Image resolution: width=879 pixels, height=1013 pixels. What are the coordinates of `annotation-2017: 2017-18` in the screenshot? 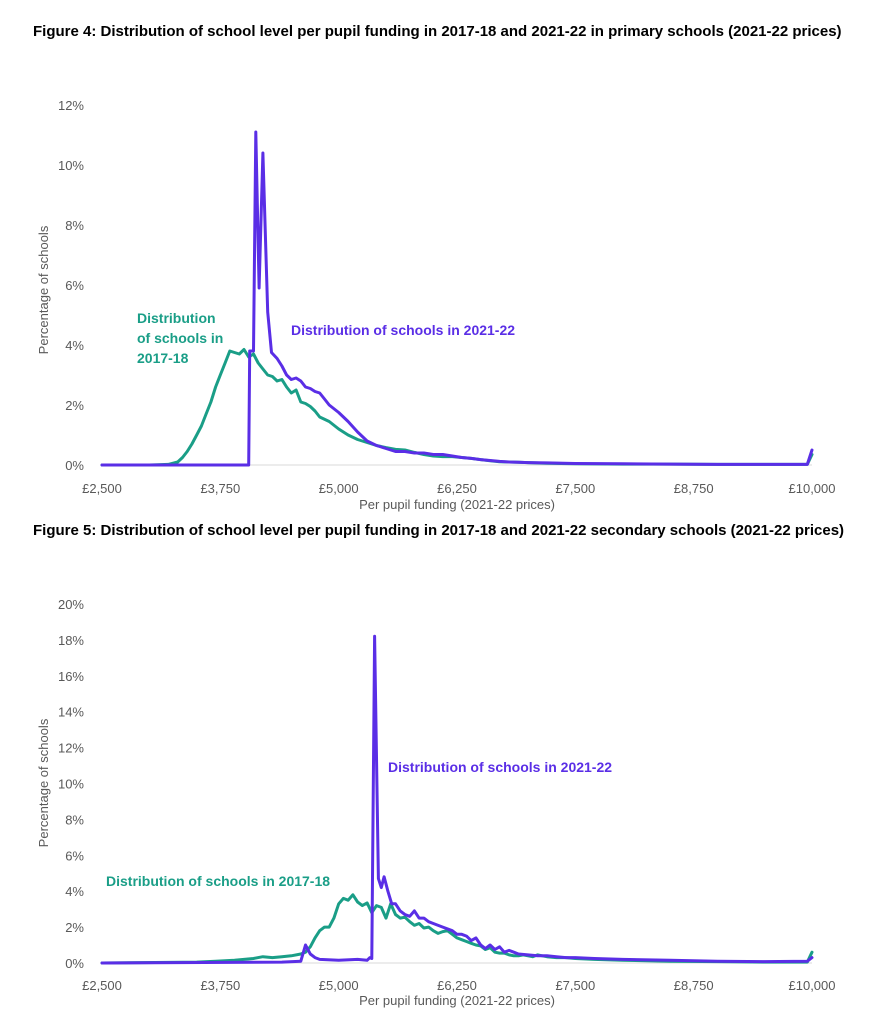 It's located at (163, 358).